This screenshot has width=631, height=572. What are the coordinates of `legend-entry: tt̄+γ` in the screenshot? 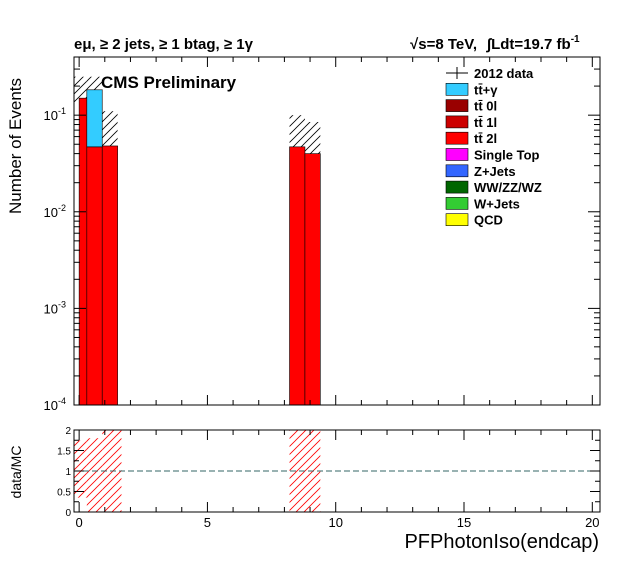 It's located at (471, 89).